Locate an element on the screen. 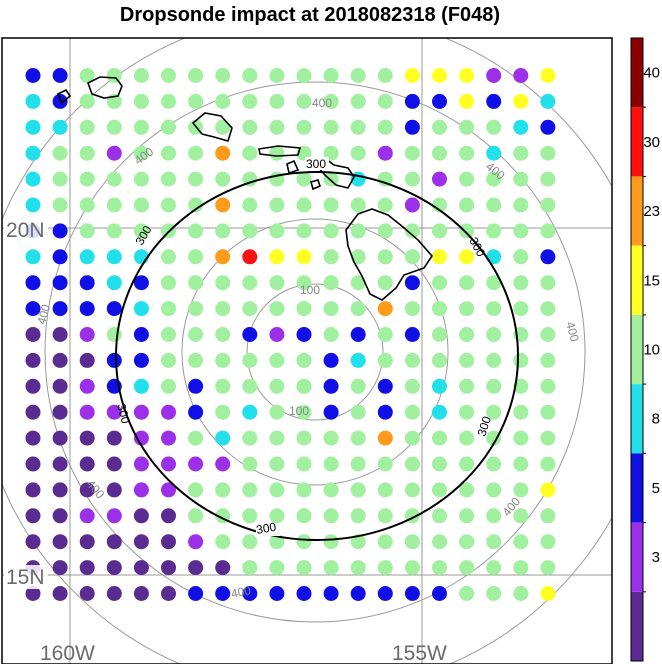  contour-label-300-lower-left: 300 is located at coordinates (123, 413).